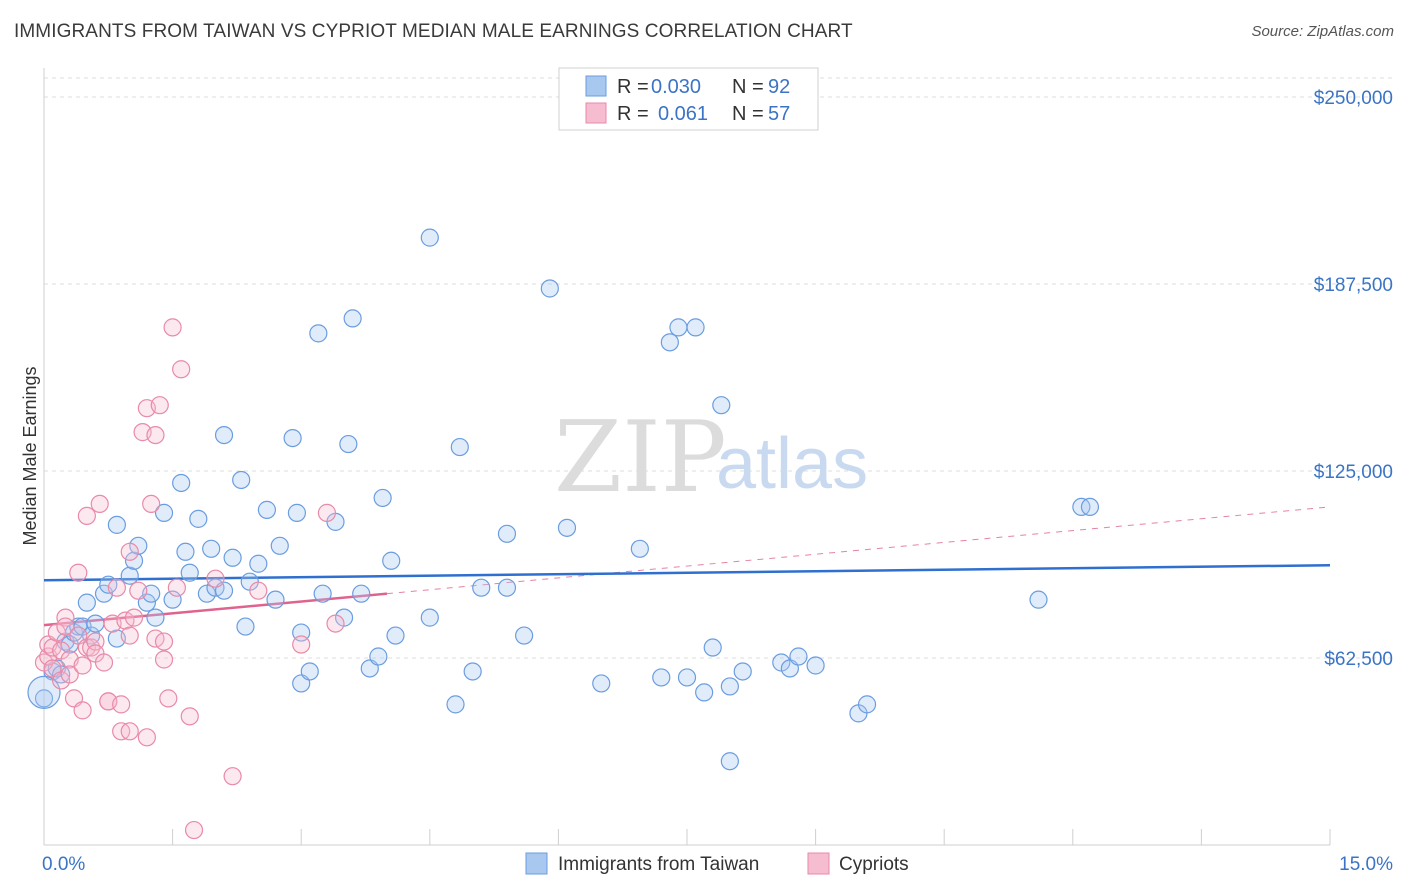 Image resolution: width=1406 pixels, height=892 pixels. What do you see at coordinates (688, 99) in the screenshot?
I see `legend: R = 0.030 N = 92 R = 0.061 N = 57` at bounding box center [688, 99].